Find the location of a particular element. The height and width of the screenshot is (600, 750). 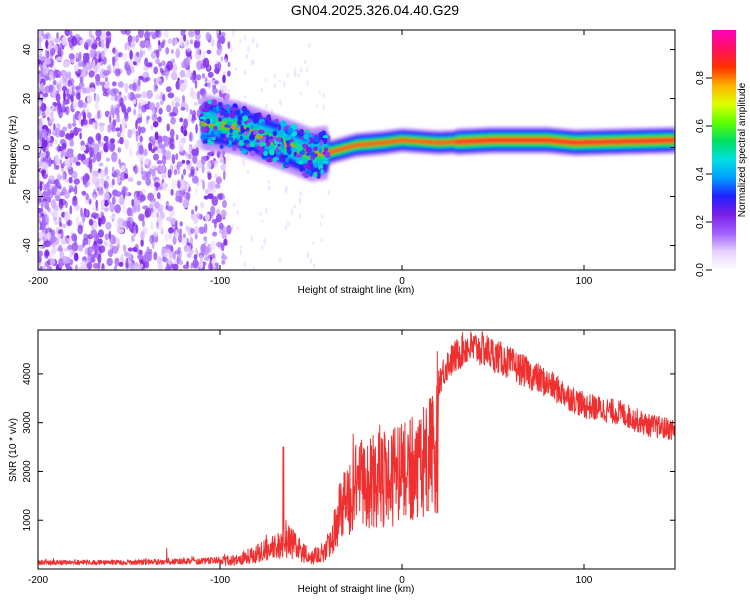

x-tick-label: 0 is located at coordinates (402, 580).